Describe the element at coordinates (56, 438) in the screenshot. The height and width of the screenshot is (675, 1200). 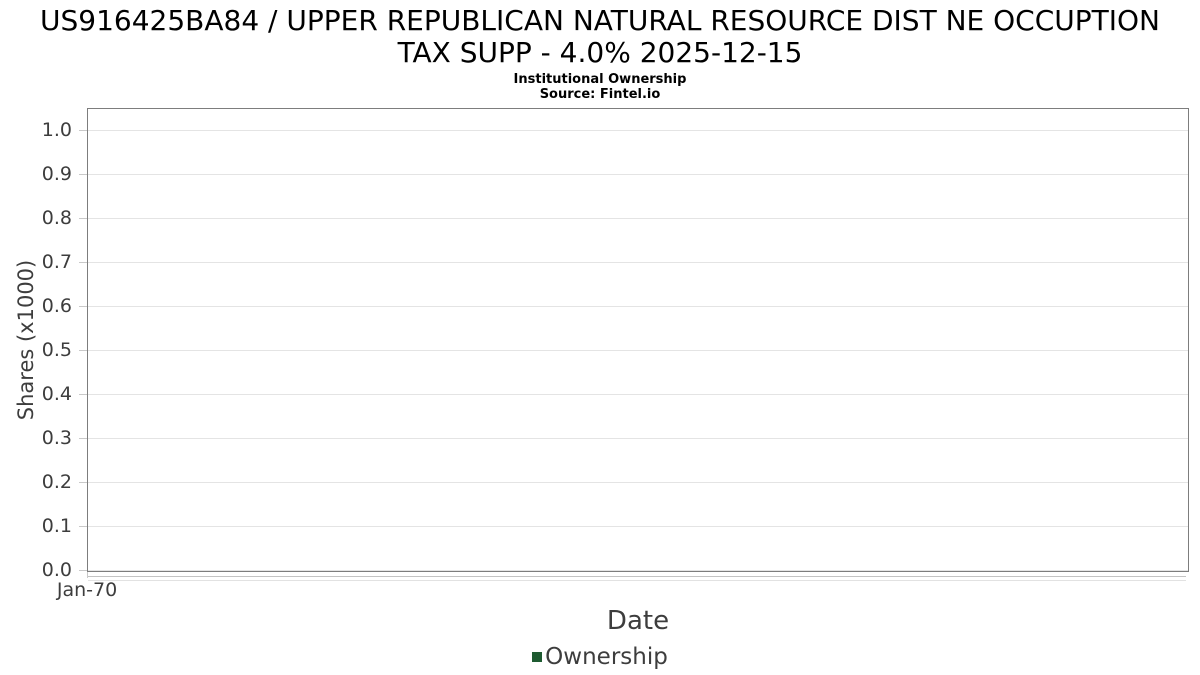
I see `y-tick-label: 0.3` at that location.